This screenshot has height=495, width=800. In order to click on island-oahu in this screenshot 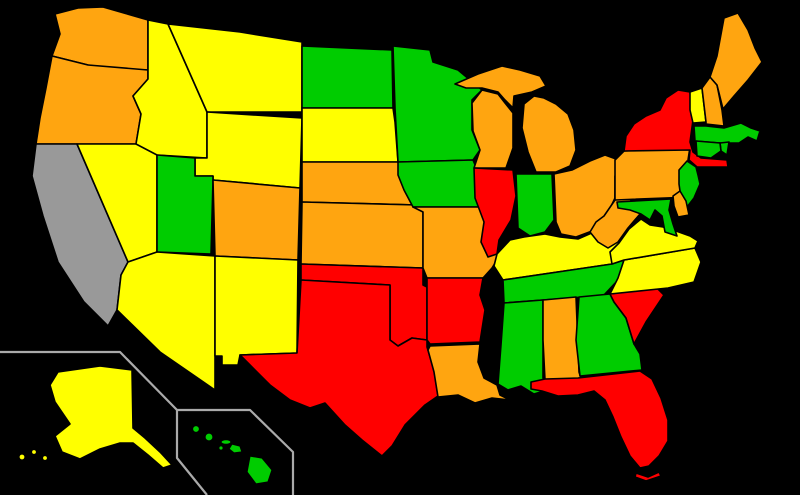, I will do `click(209, 437)`.